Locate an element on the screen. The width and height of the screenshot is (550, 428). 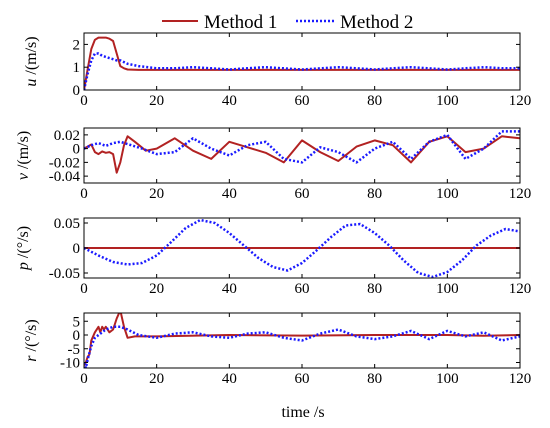
x-axis-label: time /s is located at coordinates (302, 412).